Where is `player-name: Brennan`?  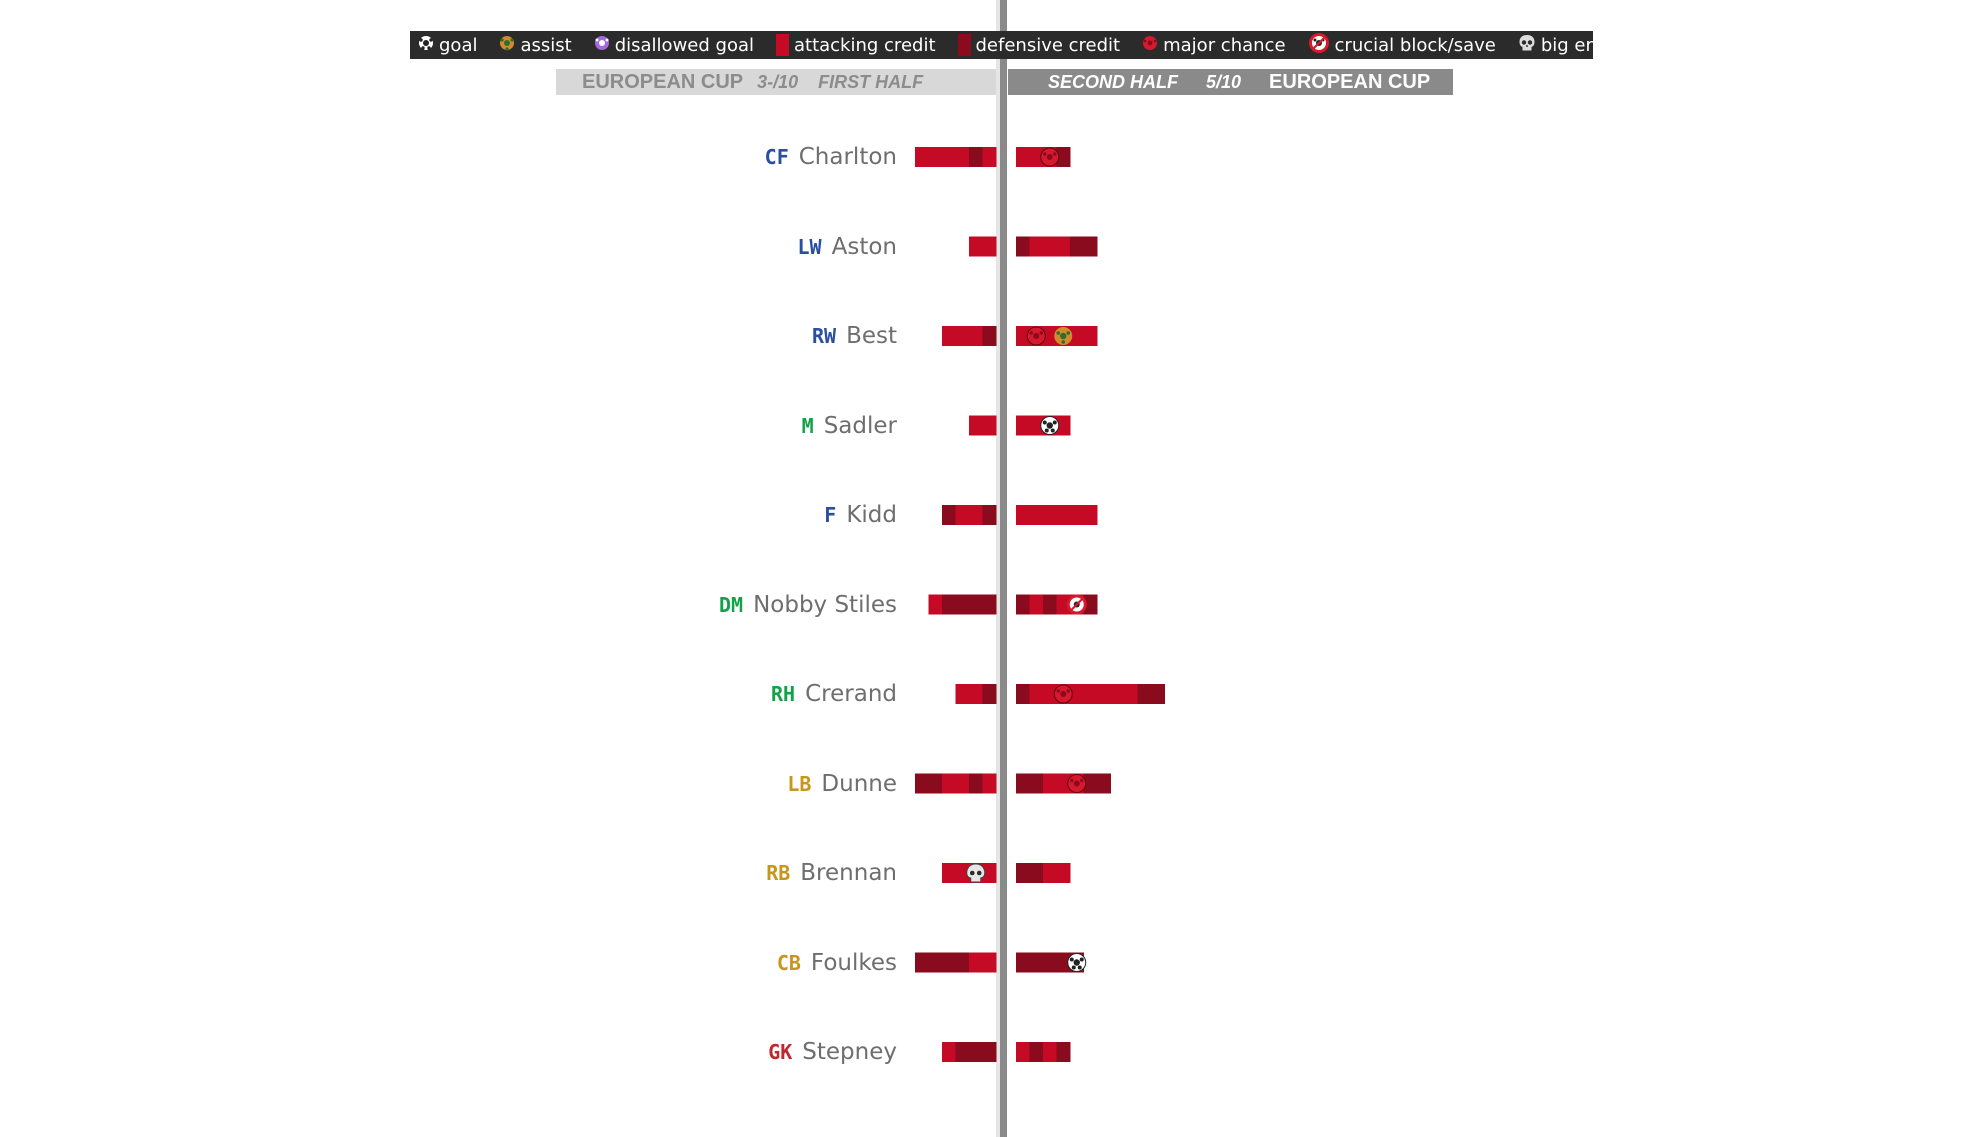
player-name: Brennan is located at coordinates (848, 873).